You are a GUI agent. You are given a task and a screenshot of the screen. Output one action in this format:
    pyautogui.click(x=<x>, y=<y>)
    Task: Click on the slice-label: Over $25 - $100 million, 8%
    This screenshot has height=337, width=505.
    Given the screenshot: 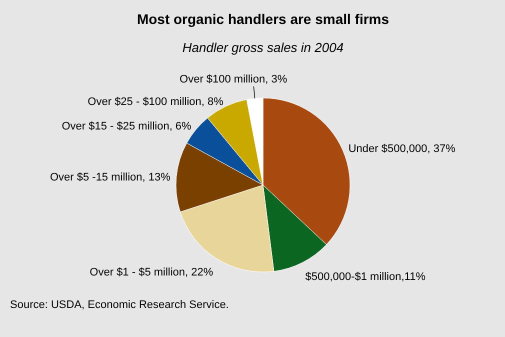 What is the action you would take?
    pyautogui.click(x=156, y=102)
    